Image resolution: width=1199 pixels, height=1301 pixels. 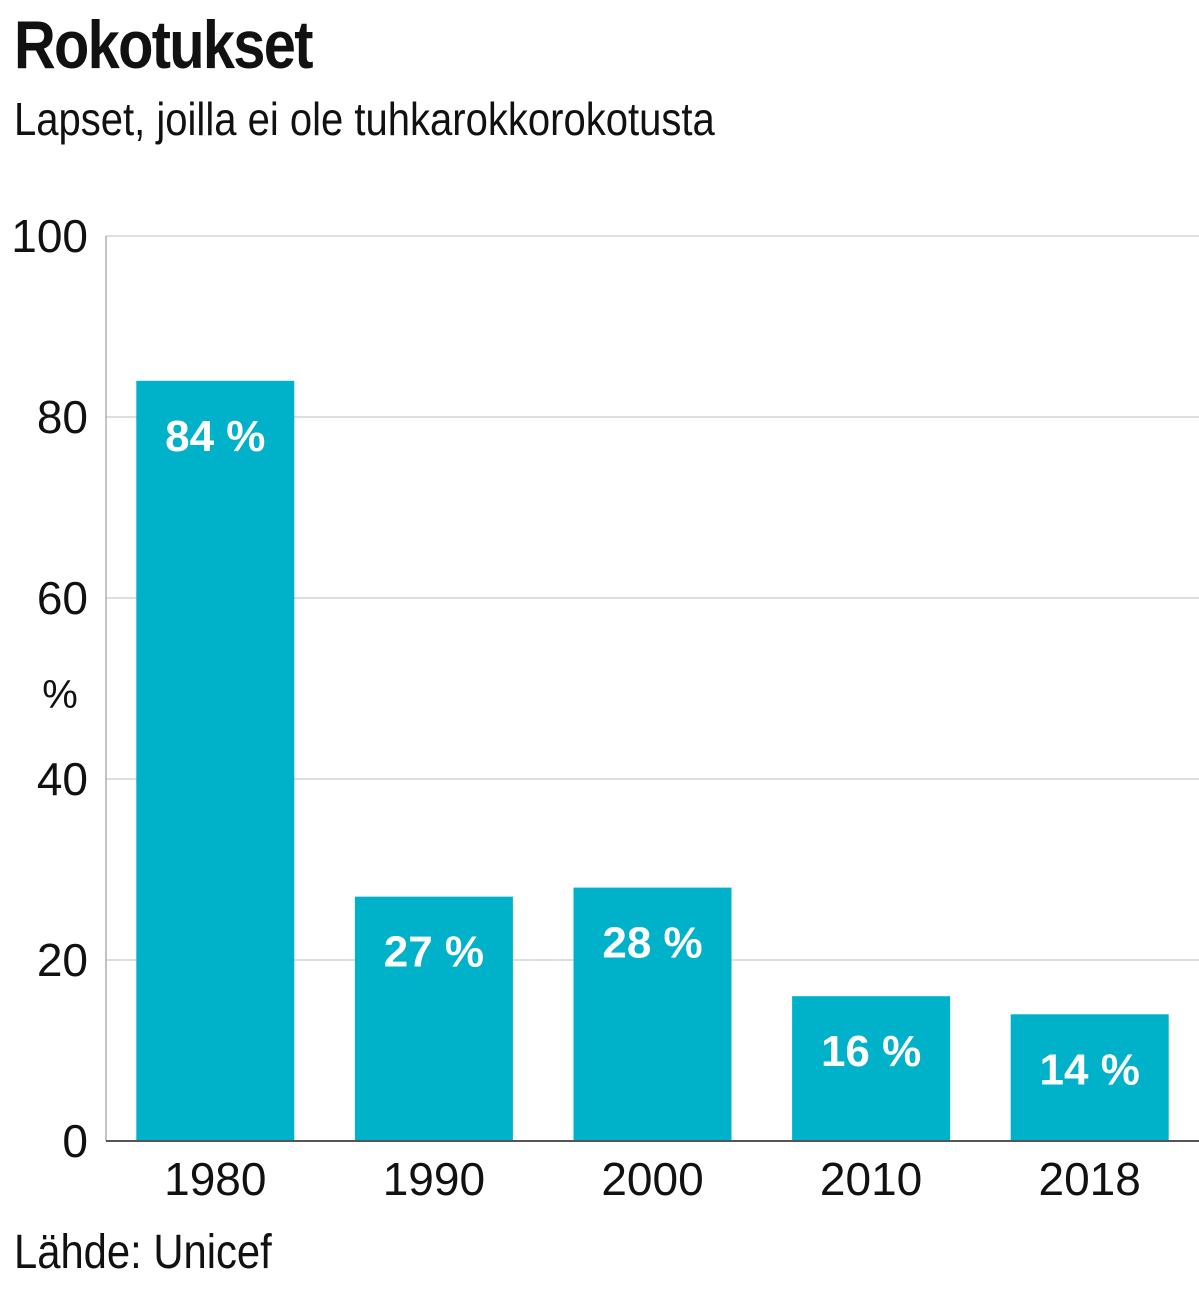 What do you see at coordinates (143, 1252) in the screenshot?
I see `source-note: Lähde: Unicef` at bounding box center [143, 1252].